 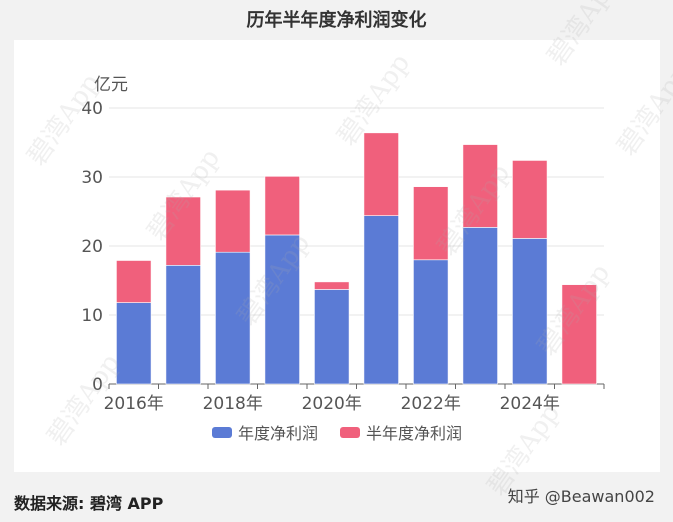 I want to click on bar-half-2021年, so click(x=381, y=174).